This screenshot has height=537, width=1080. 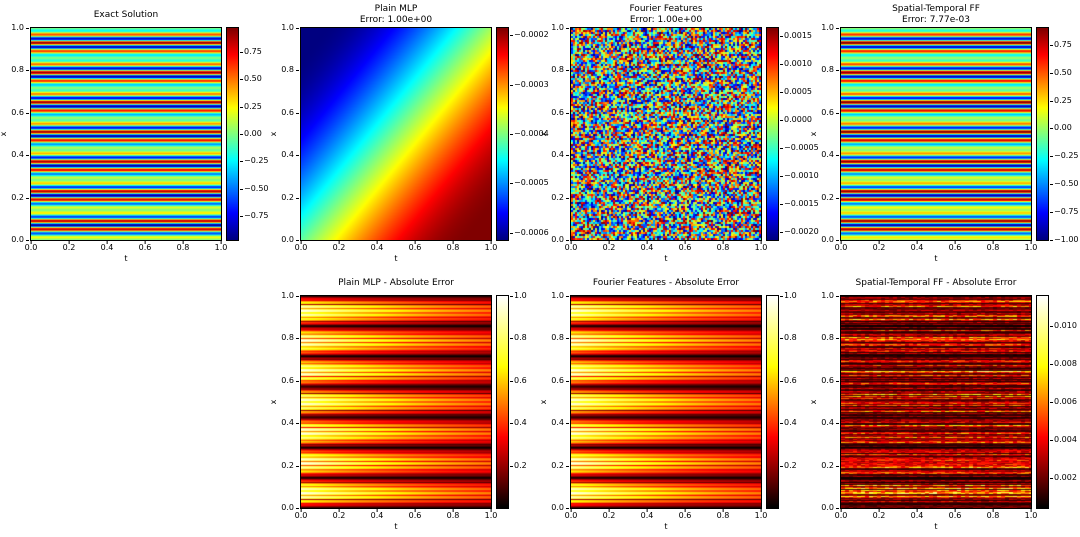 I want to click on colorbar-tick-label: 0.0005, so click(x=796, y=92).